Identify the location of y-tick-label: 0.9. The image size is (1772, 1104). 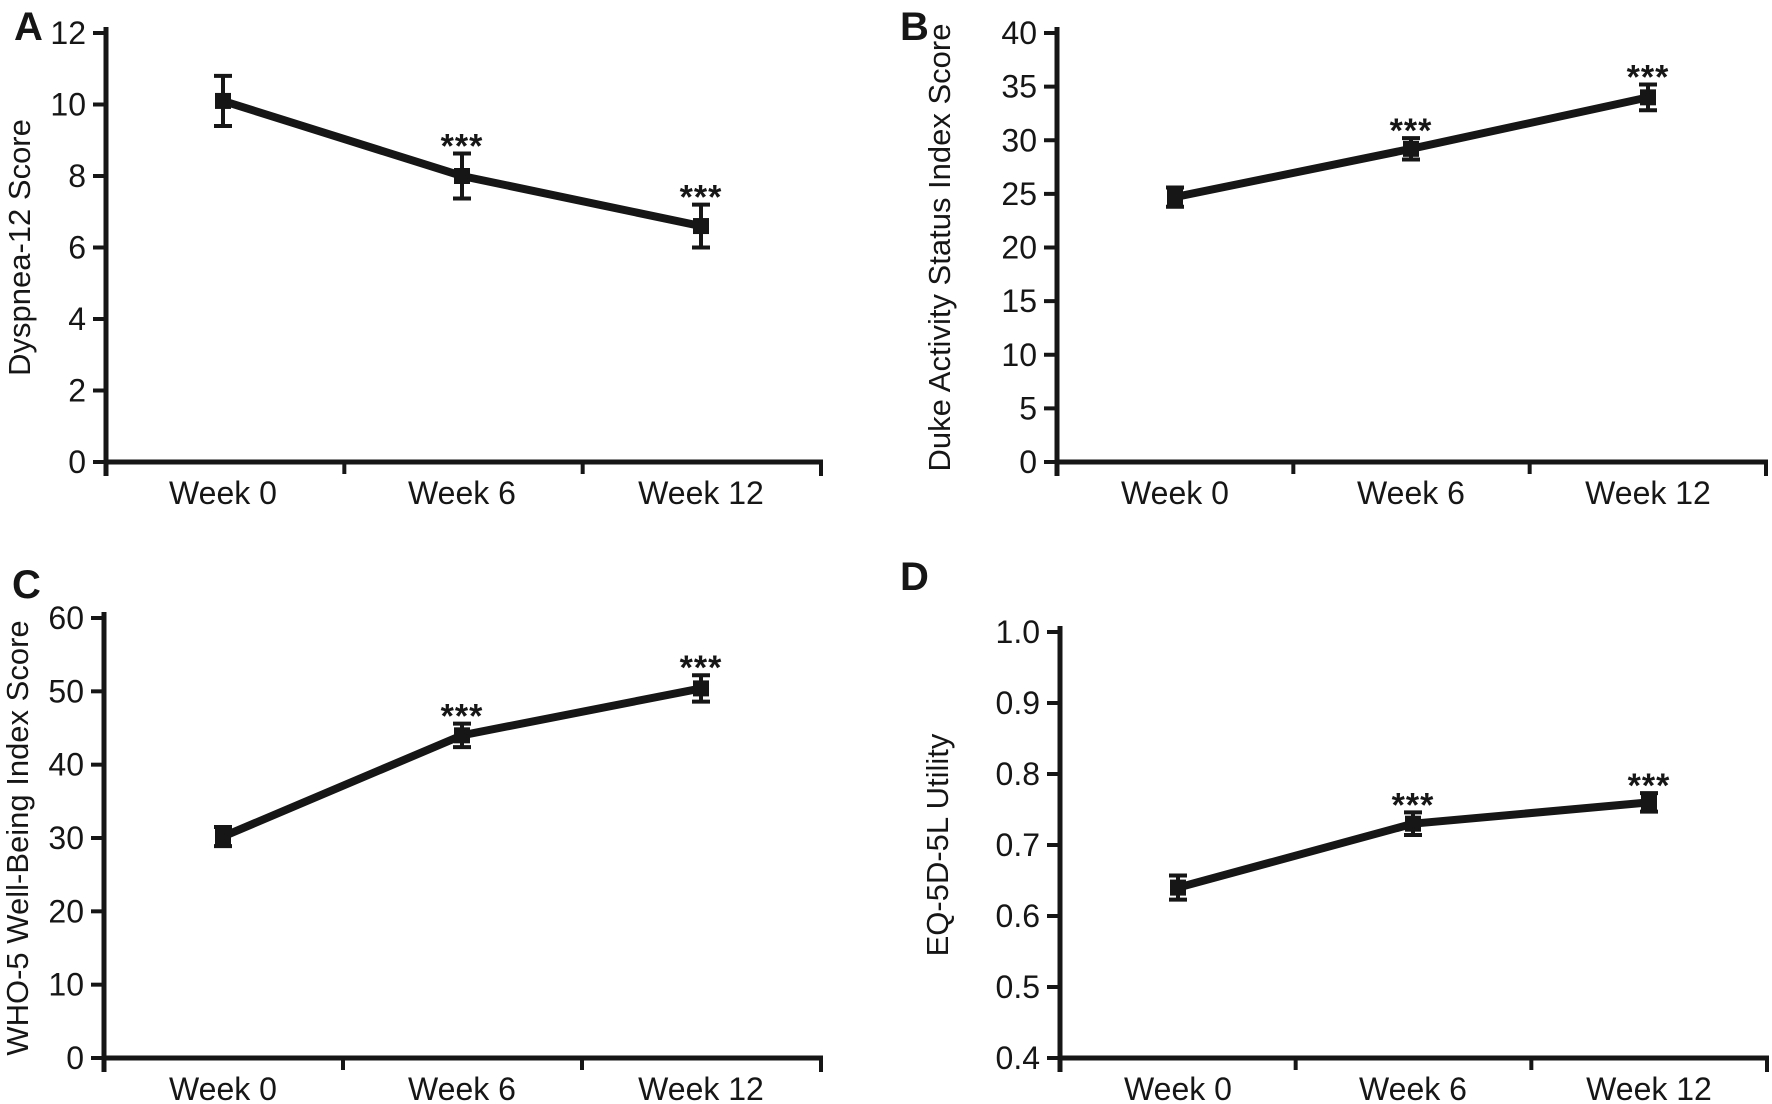
(1018, 703).